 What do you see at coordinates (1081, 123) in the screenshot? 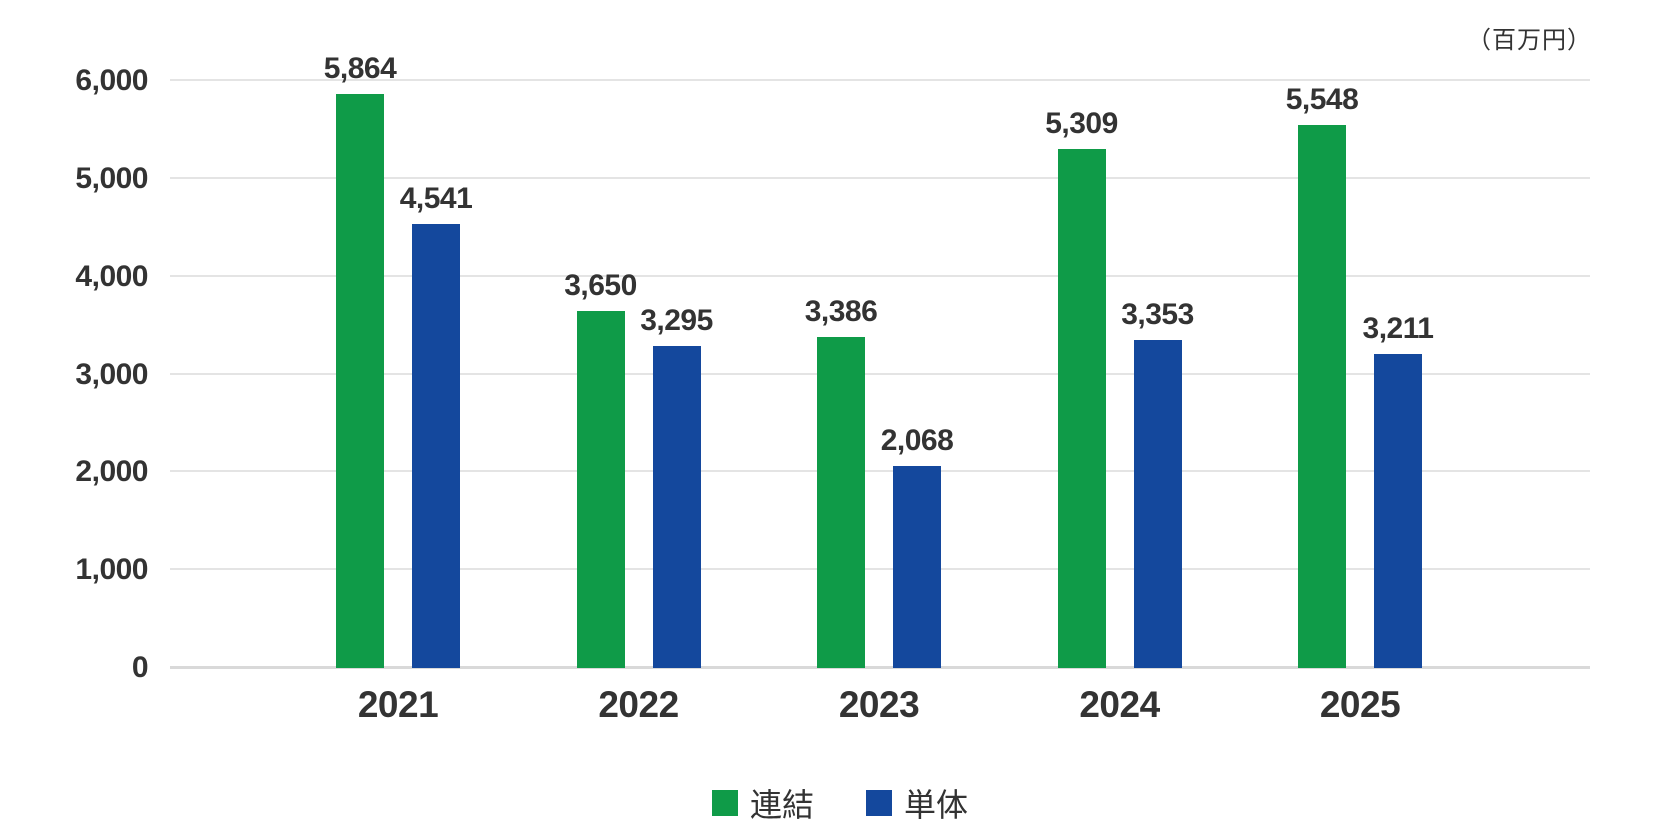
I see `bar-value-label: 5,309` at bounding box center [1081, 123].